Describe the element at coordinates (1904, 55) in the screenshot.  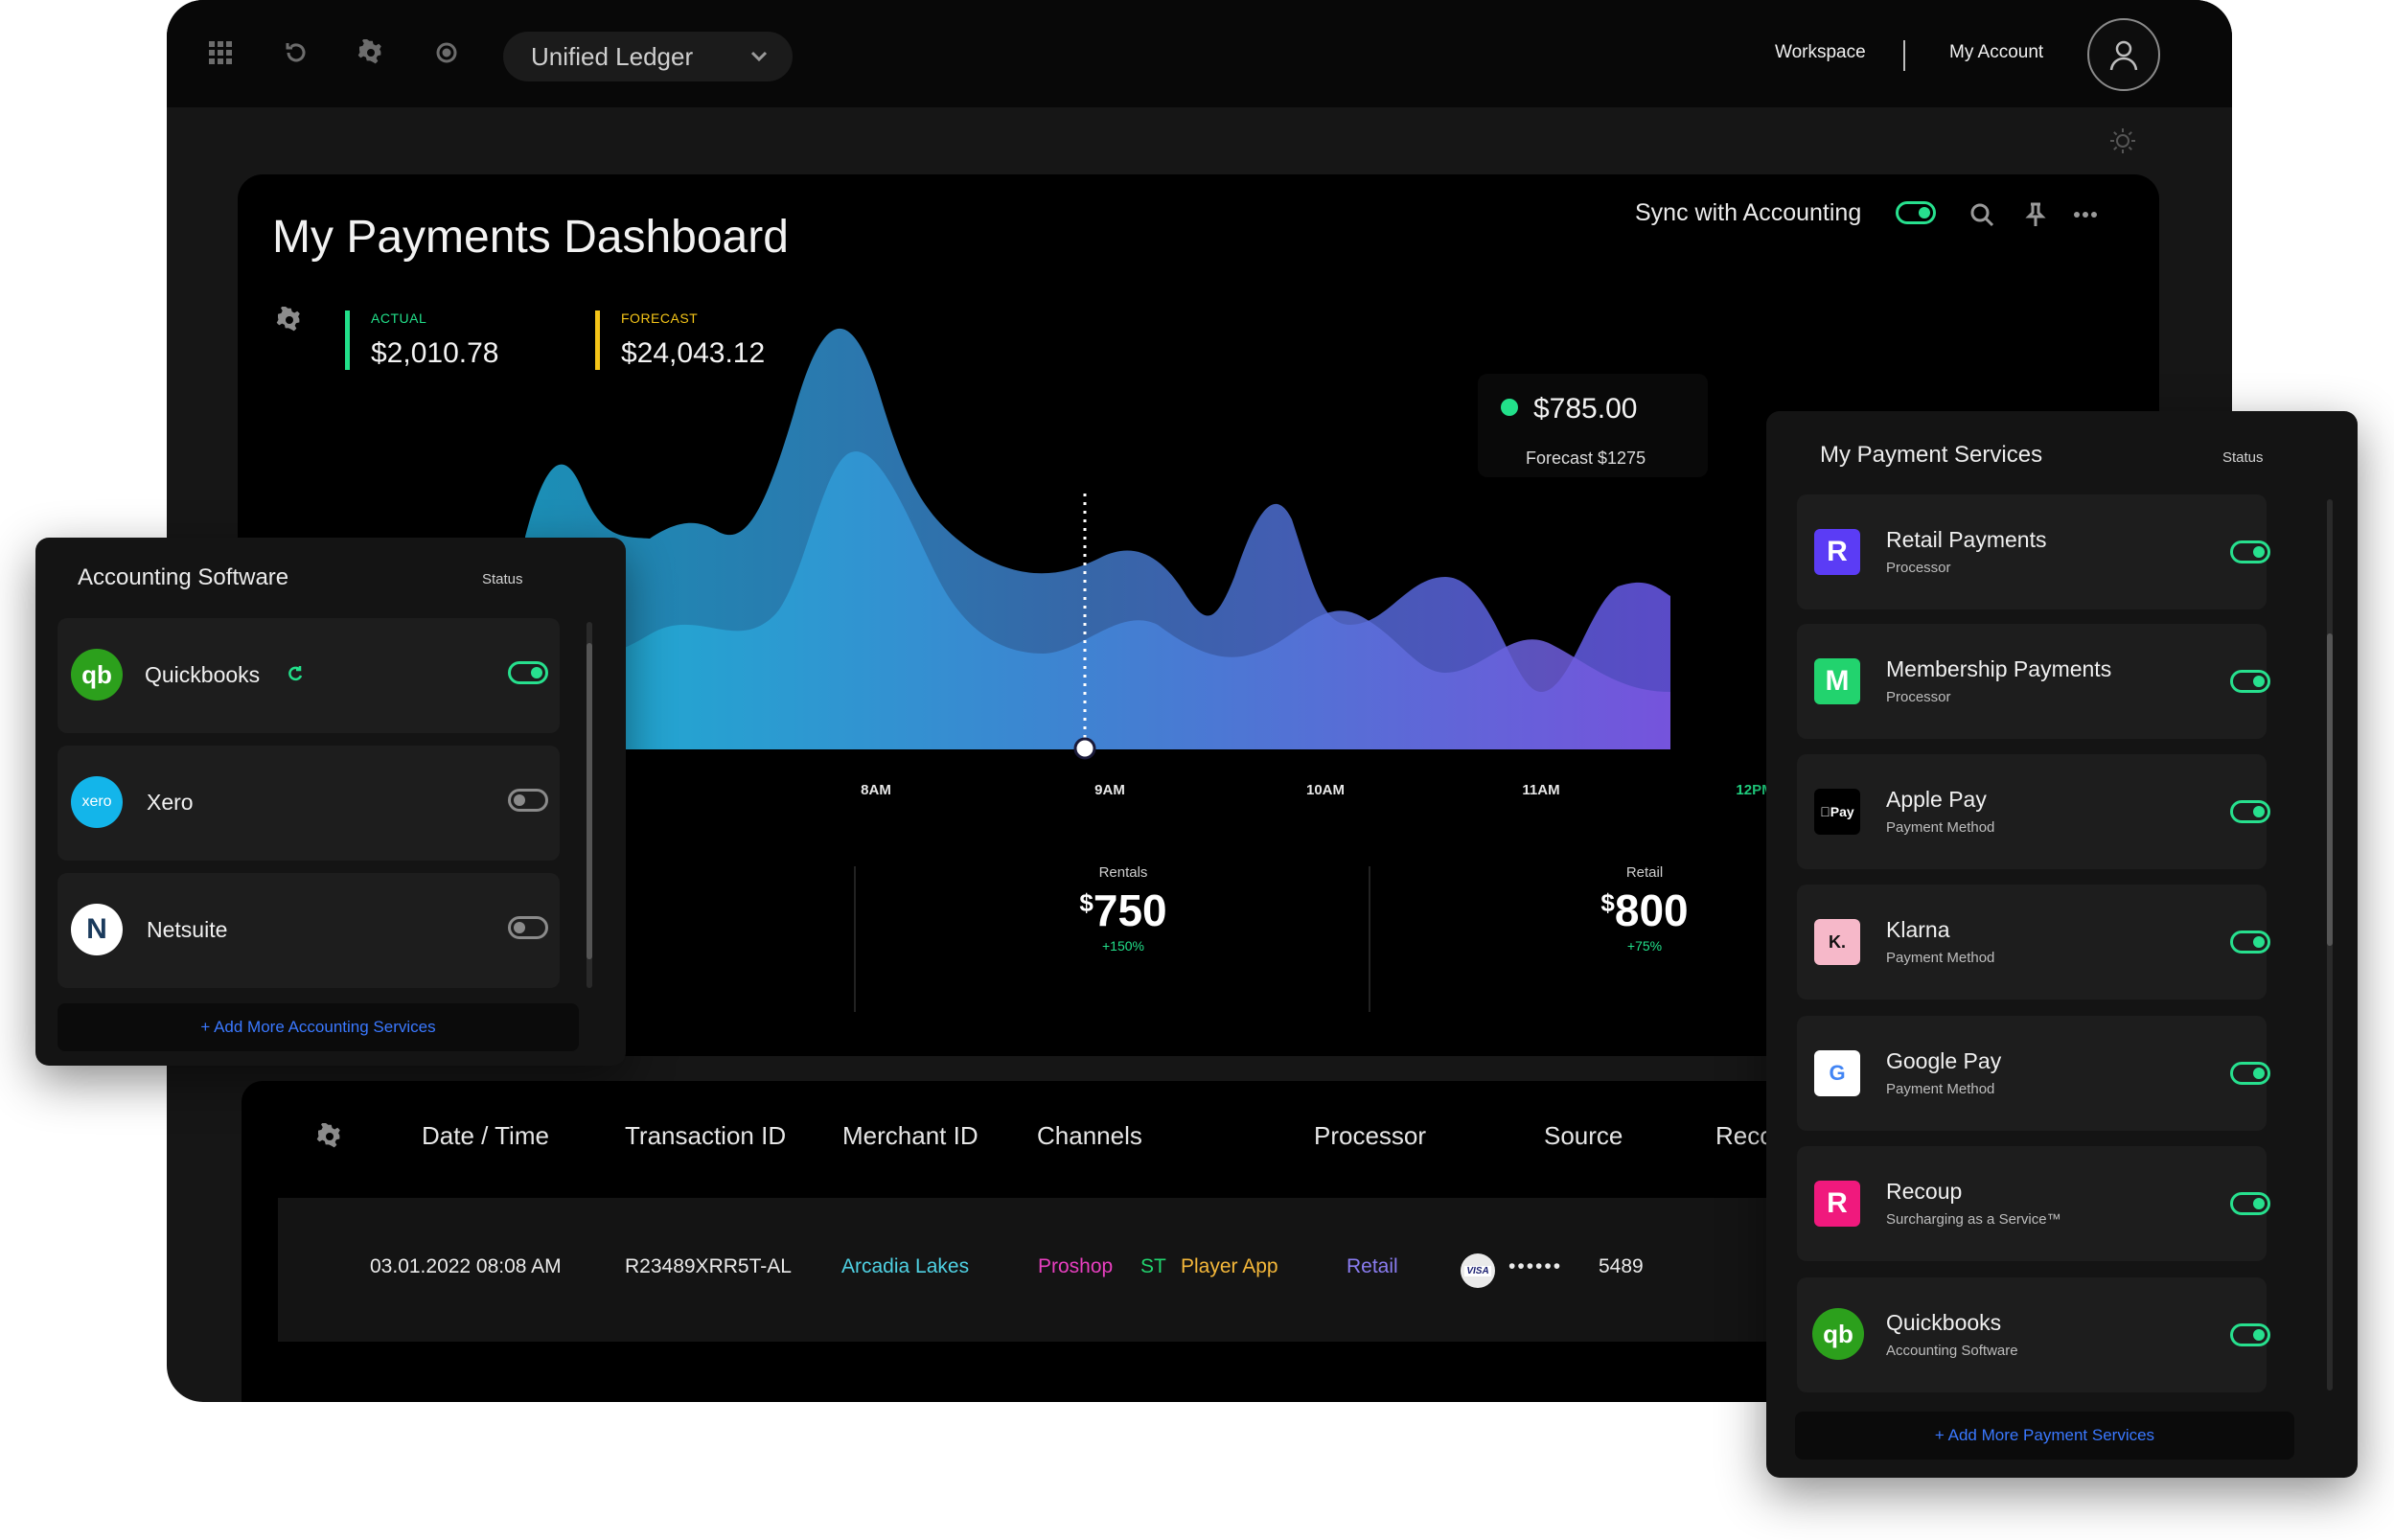
I see `nav-divider` at that location.